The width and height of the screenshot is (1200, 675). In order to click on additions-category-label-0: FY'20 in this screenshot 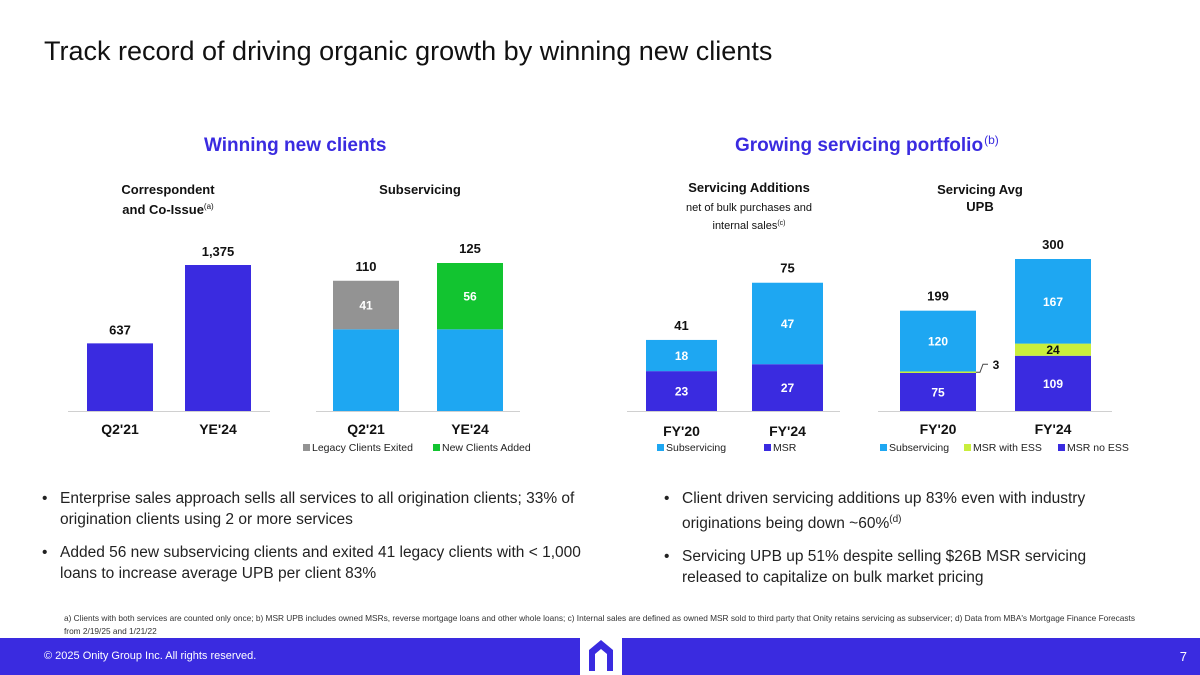, I will do `click(681, 431)`.